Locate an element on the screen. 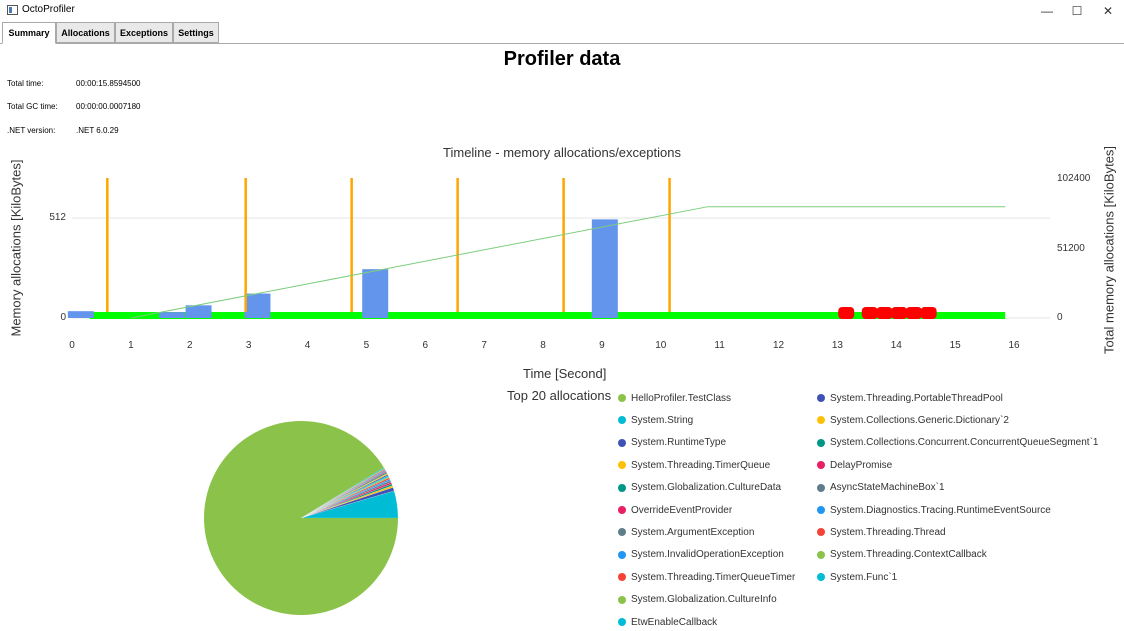 This screenshot has height=631, width=1124. y2-tick-label: 0 is located at coordinates (1060, 317).